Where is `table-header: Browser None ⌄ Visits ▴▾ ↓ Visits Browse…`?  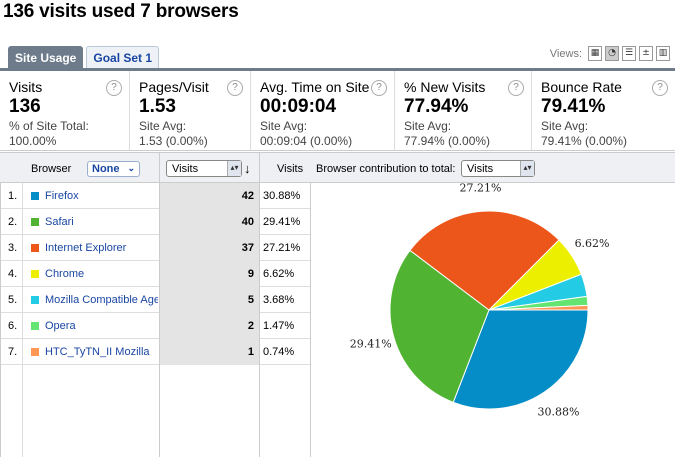 table-header: Browser None ⌄ Visits ▴▾ ↓ Visits Browse… is located at coordinates (337, 167).